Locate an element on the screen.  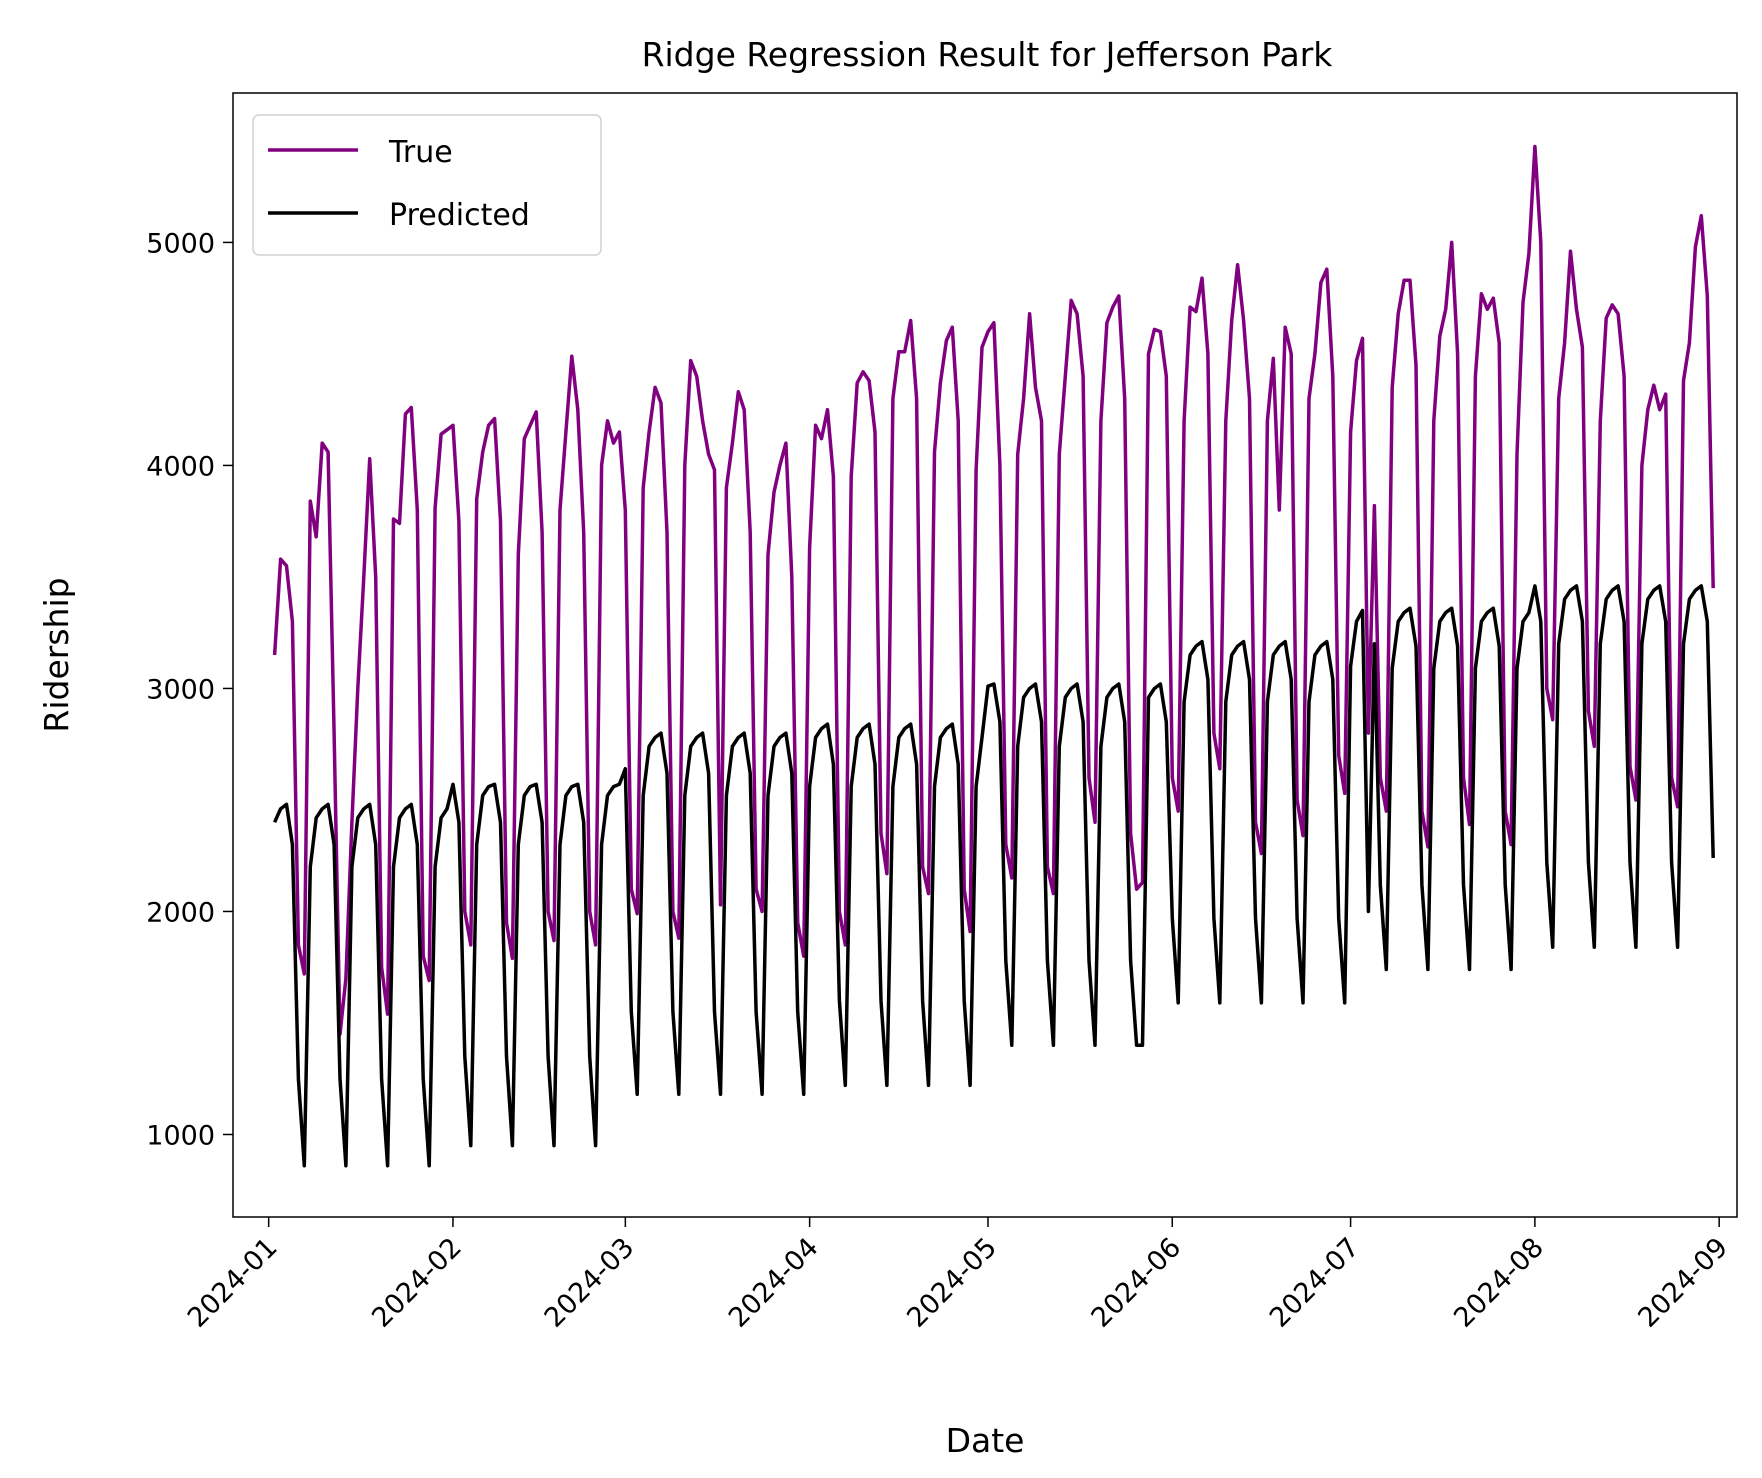
y-tick-label: 1000 is located at coordinates (180, 1135).